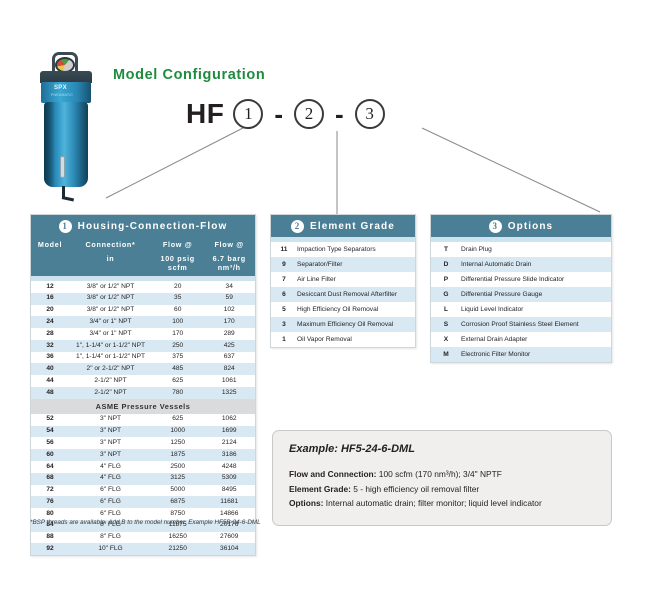 This screenshot has width=650, height=601. Describe the element at coordinates (178, 310) in the screenshot. I see `cell-flow-scfm: 60` at that location.